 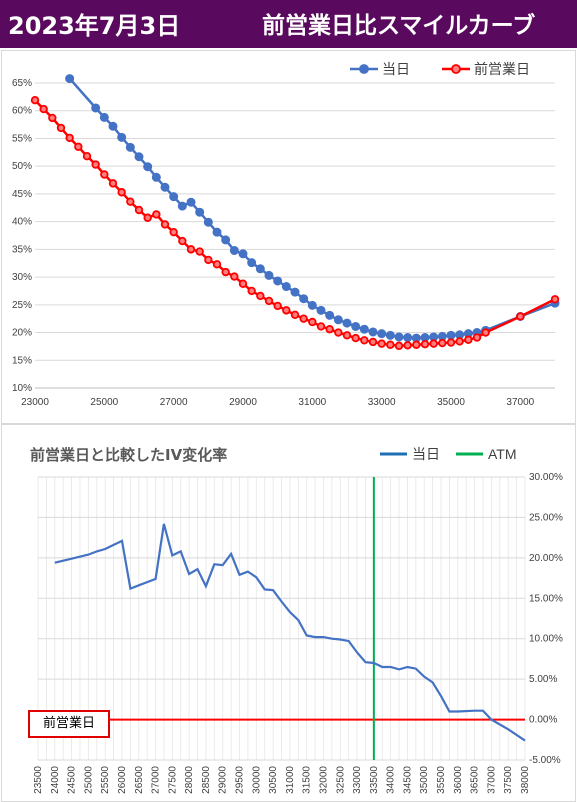 I want to click on y-tick-label: 10%, so click(x=22, y=388).